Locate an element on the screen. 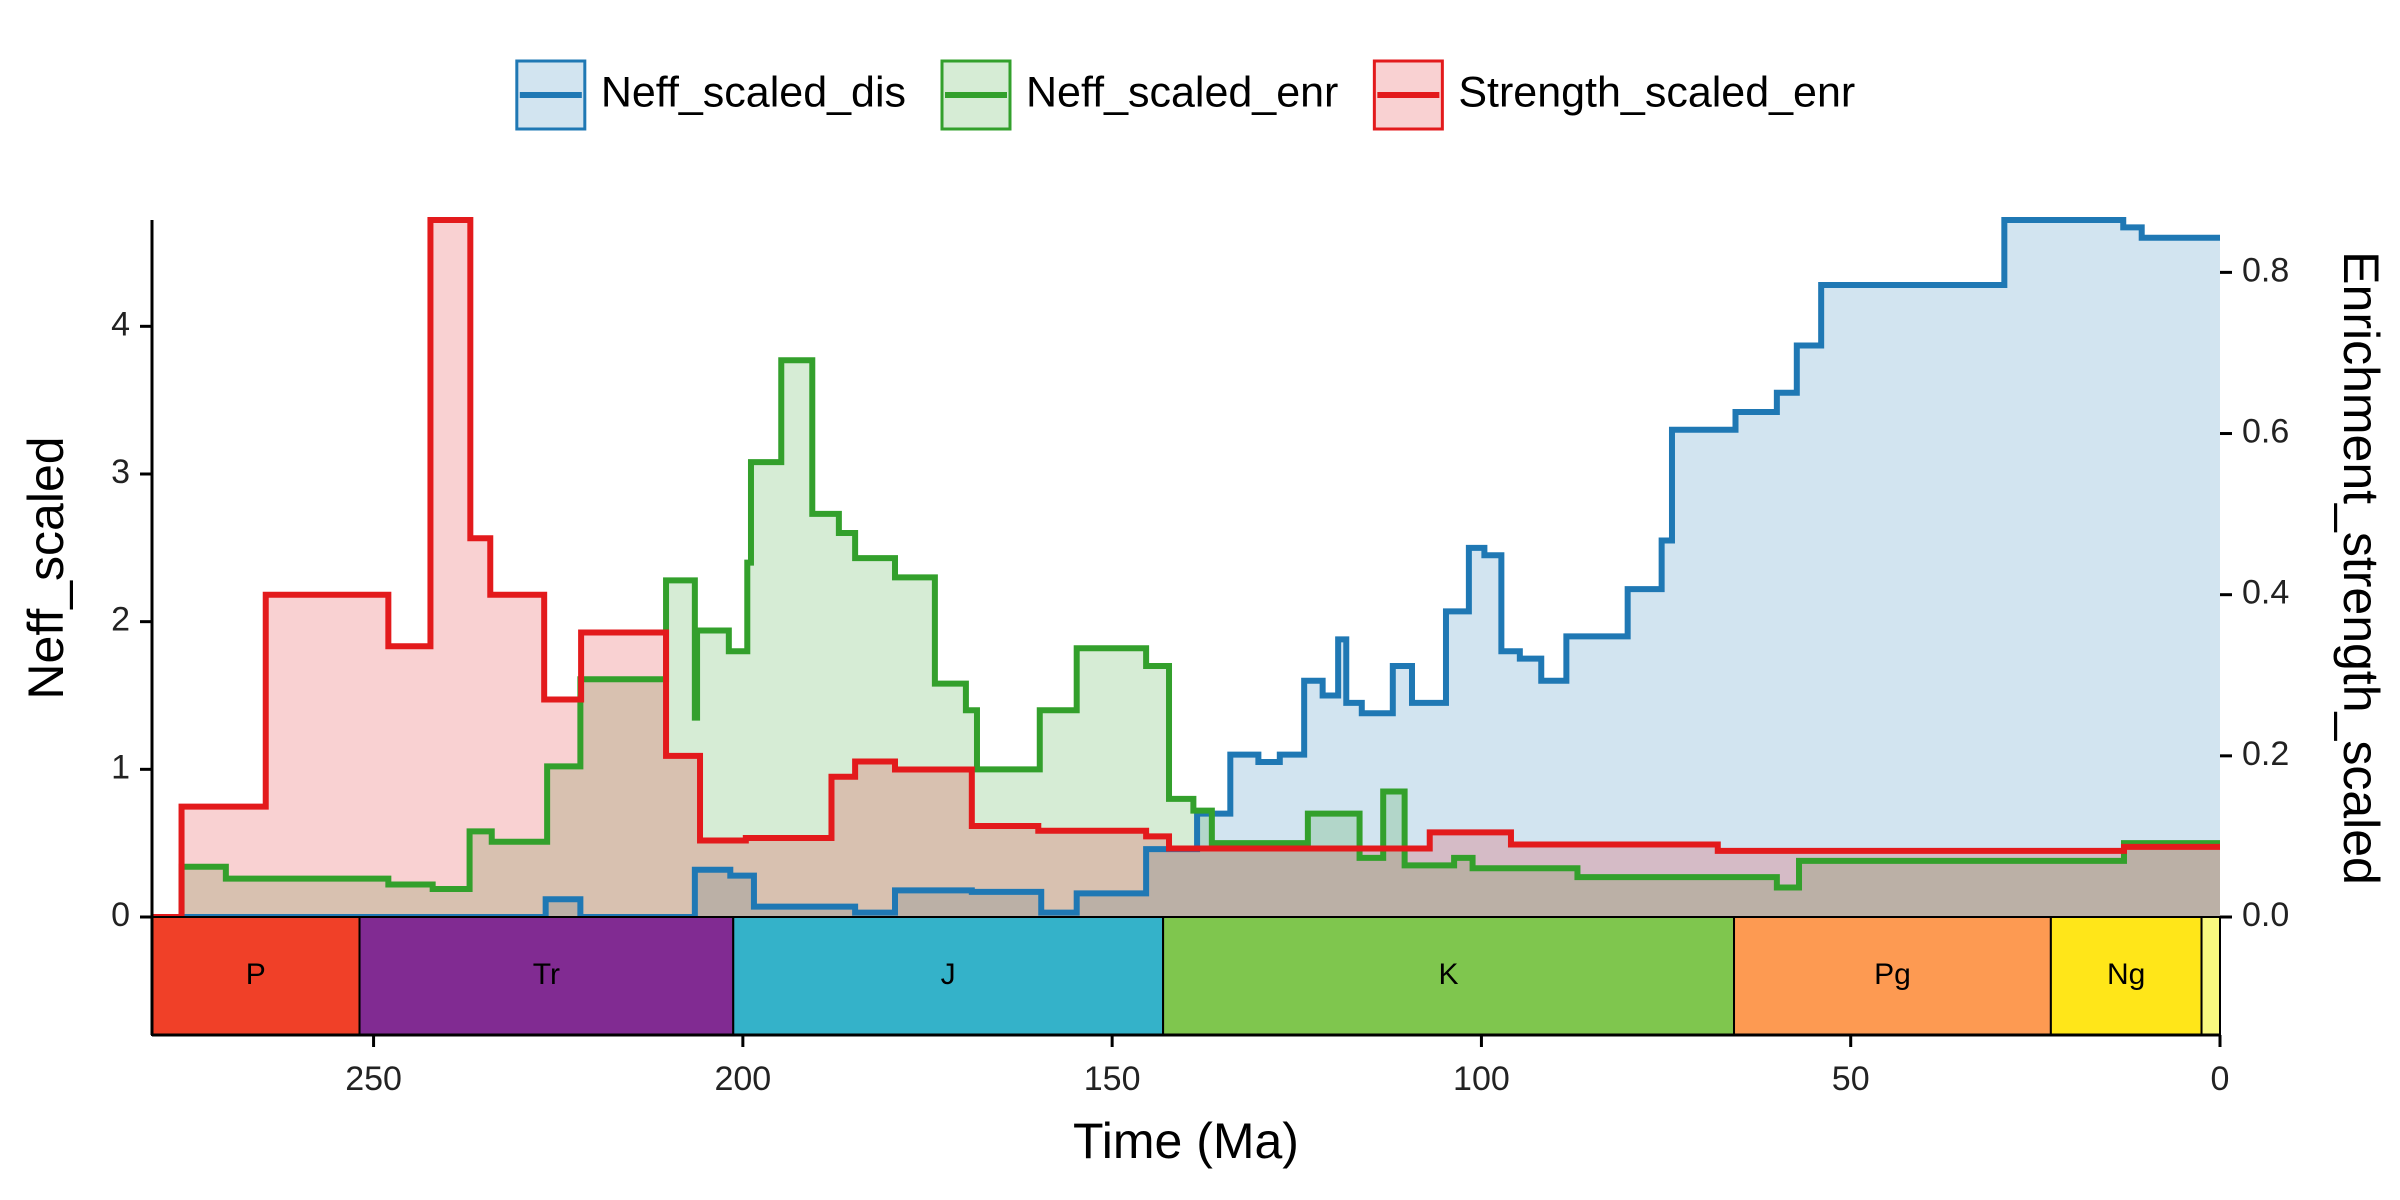 The width and height of the screenshot is (2400, 1200). period-label: Ng is located at coordinates (2126, 974).